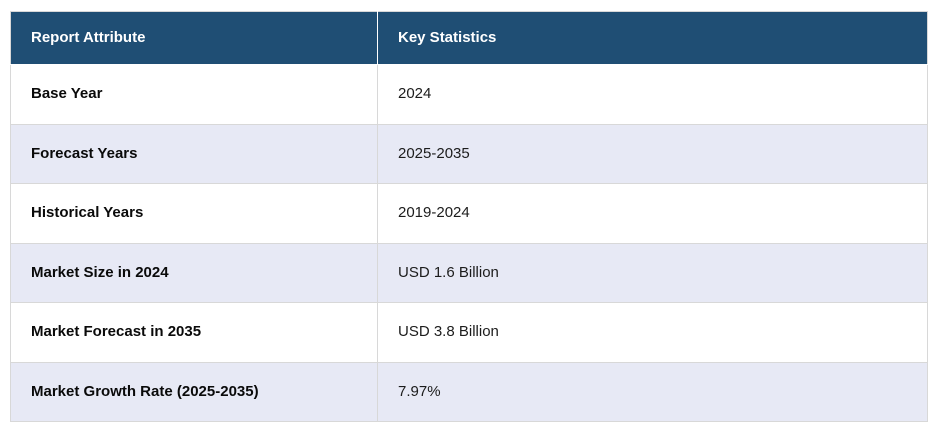 Image resolution: width=937 pixels, height=427 pixels. Describe the element at coordinates (652, 332) in the screenshot. I see `value-cell-market-forecast: USD 3.8 Billion` at that location.